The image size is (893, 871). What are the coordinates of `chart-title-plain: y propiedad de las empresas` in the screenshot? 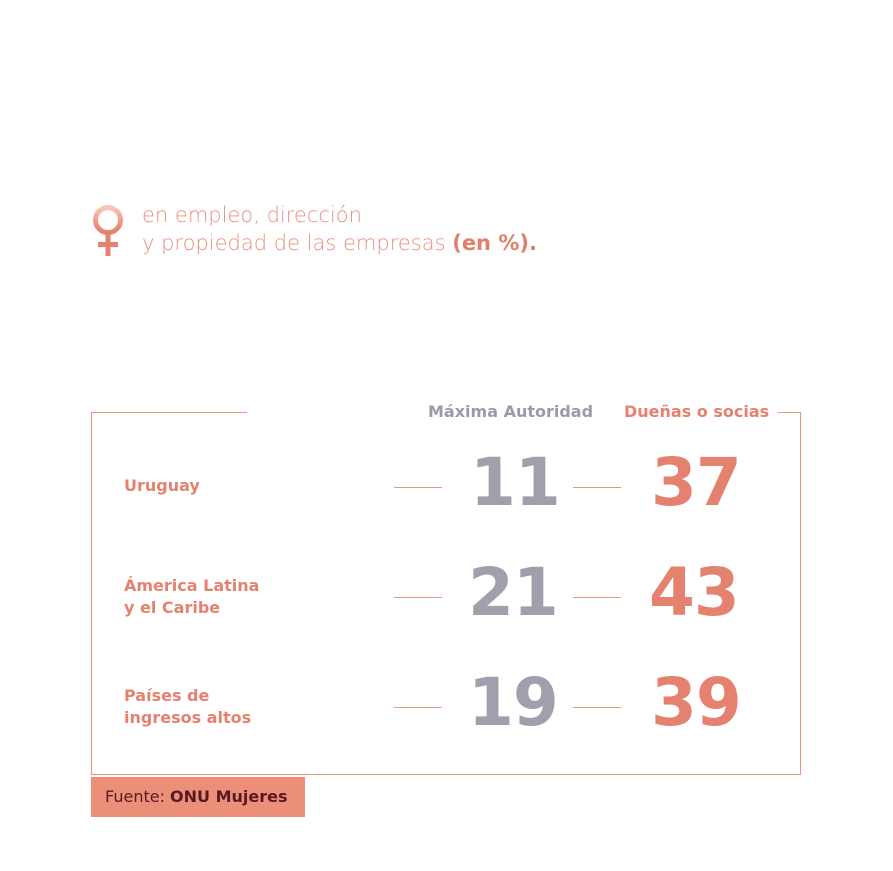 It's located at (297, 243).